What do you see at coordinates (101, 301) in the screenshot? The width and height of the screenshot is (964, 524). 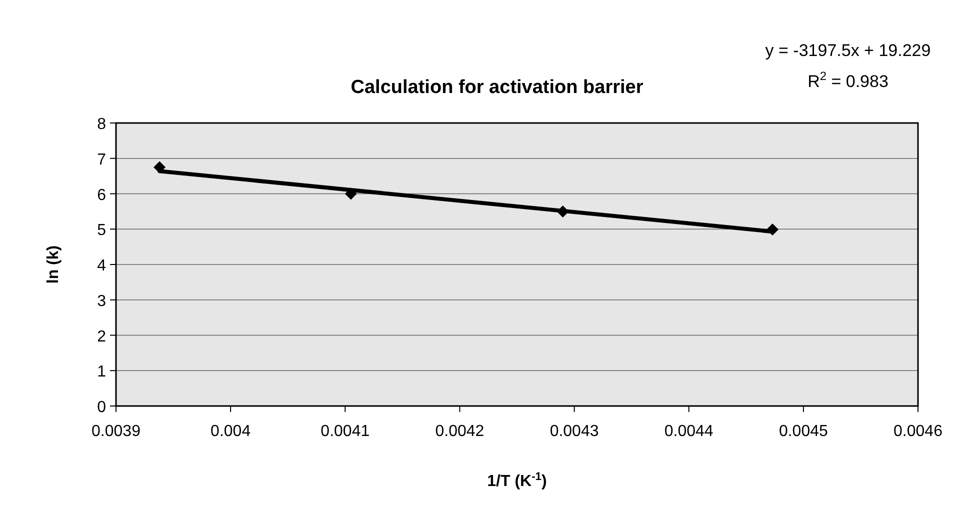 I see `y-tick-label: 3` at bounding box center [101, 301].